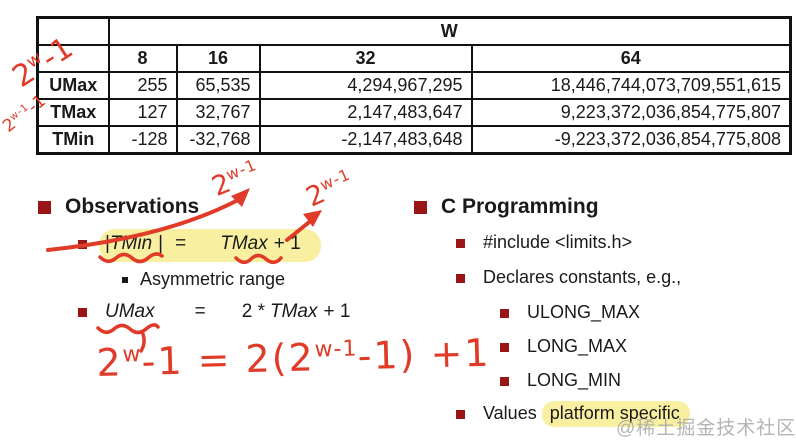  I want to click on observations-heading: Observations, so click(132, 206).